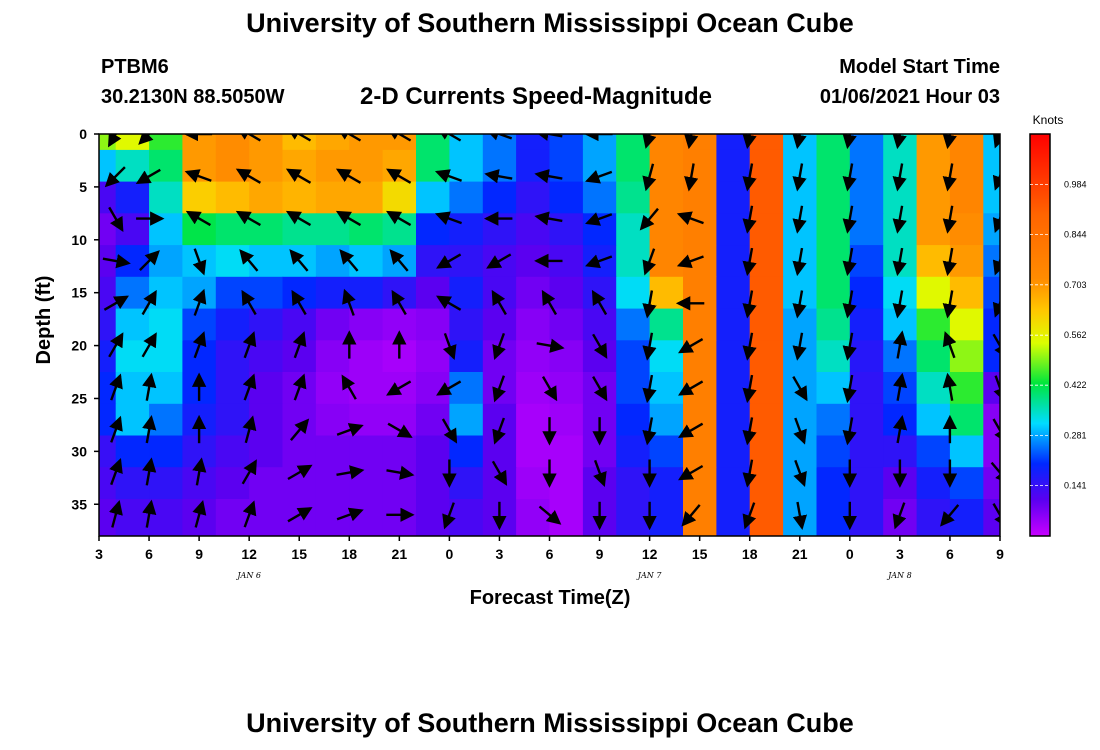 The width and height of the screenshot is (1100, 750). I want to click on x-tick-label: 12, so click(249, 554).